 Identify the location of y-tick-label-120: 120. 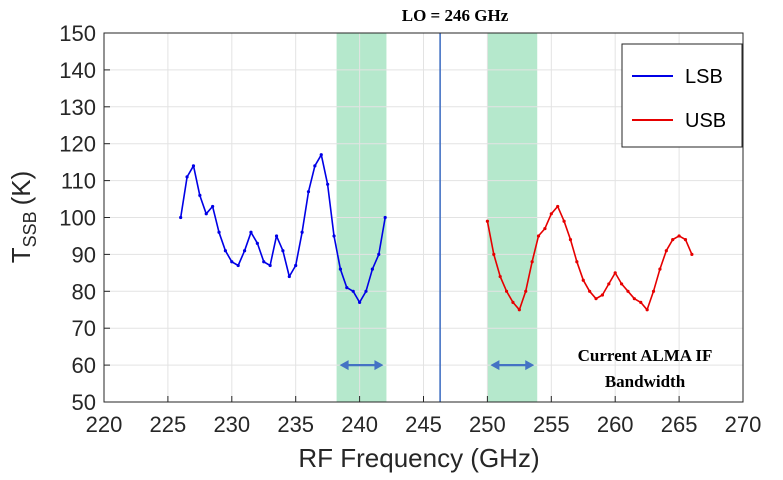
(77, 144).